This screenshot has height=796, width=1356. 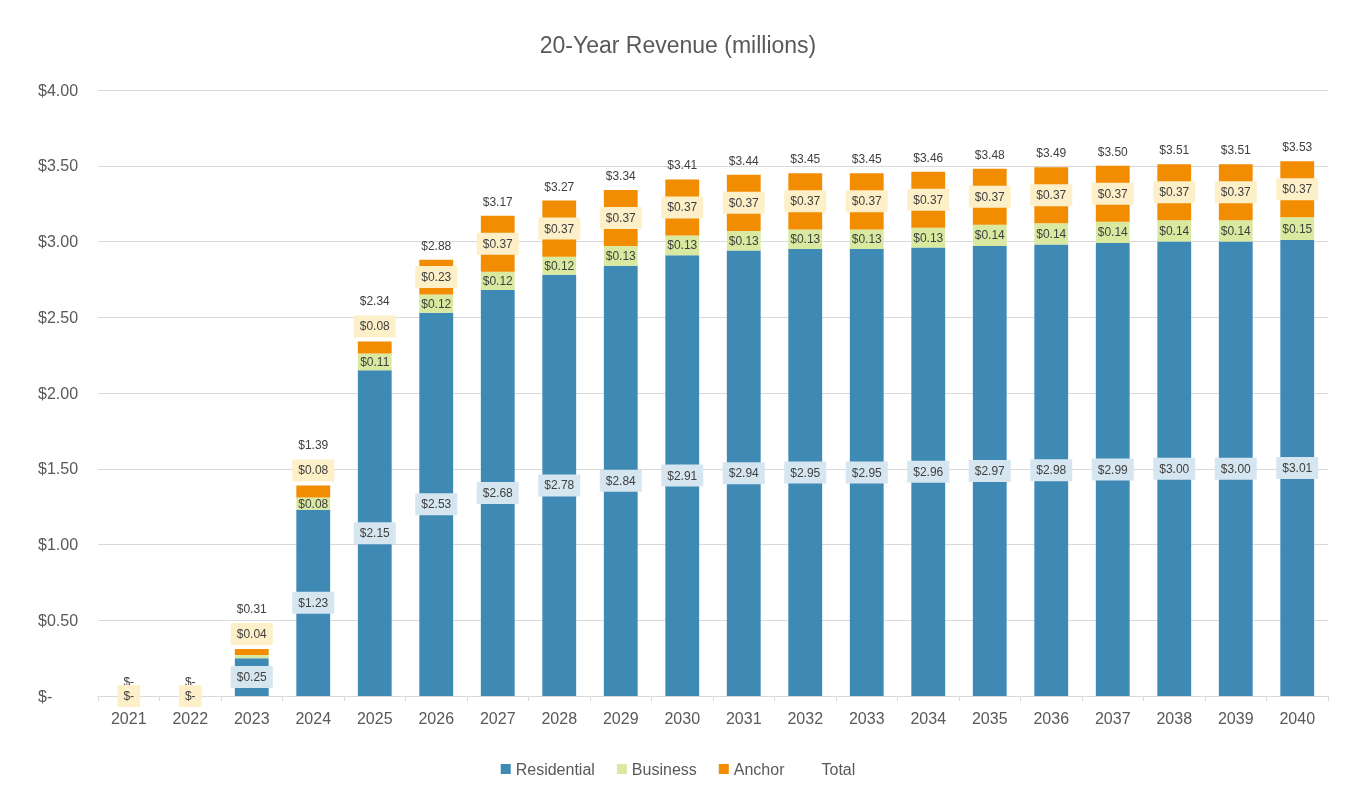 What do you see at coordinates (58, 90) in the screenshot?
I see `y-tick-label: $4.00` at bounding box center [58, 90].